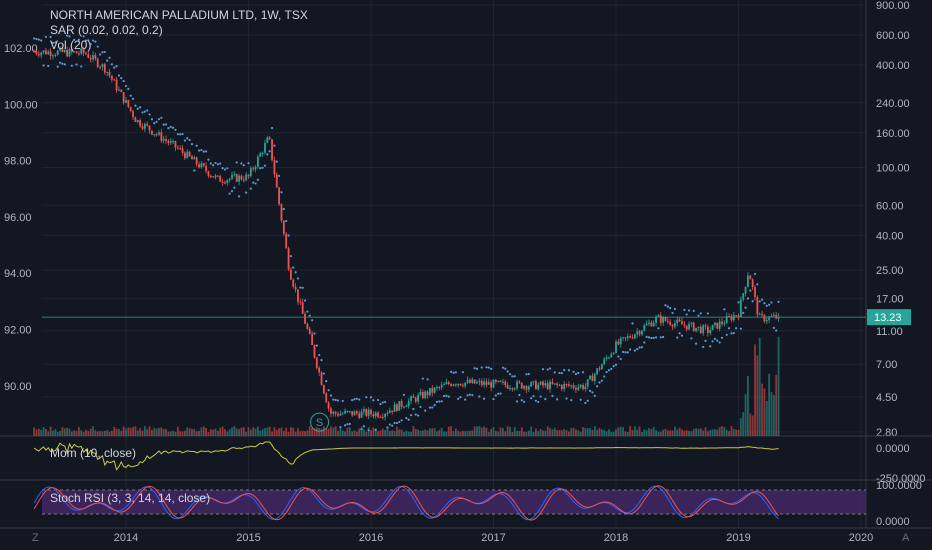 Image resolution: width=932 pixels, height=550 pixels. Describe the element at coordinates (106, 30) in the screenshot. I see `sar-legend: SAR (0.02, 0.02, 0.2)` at that location.